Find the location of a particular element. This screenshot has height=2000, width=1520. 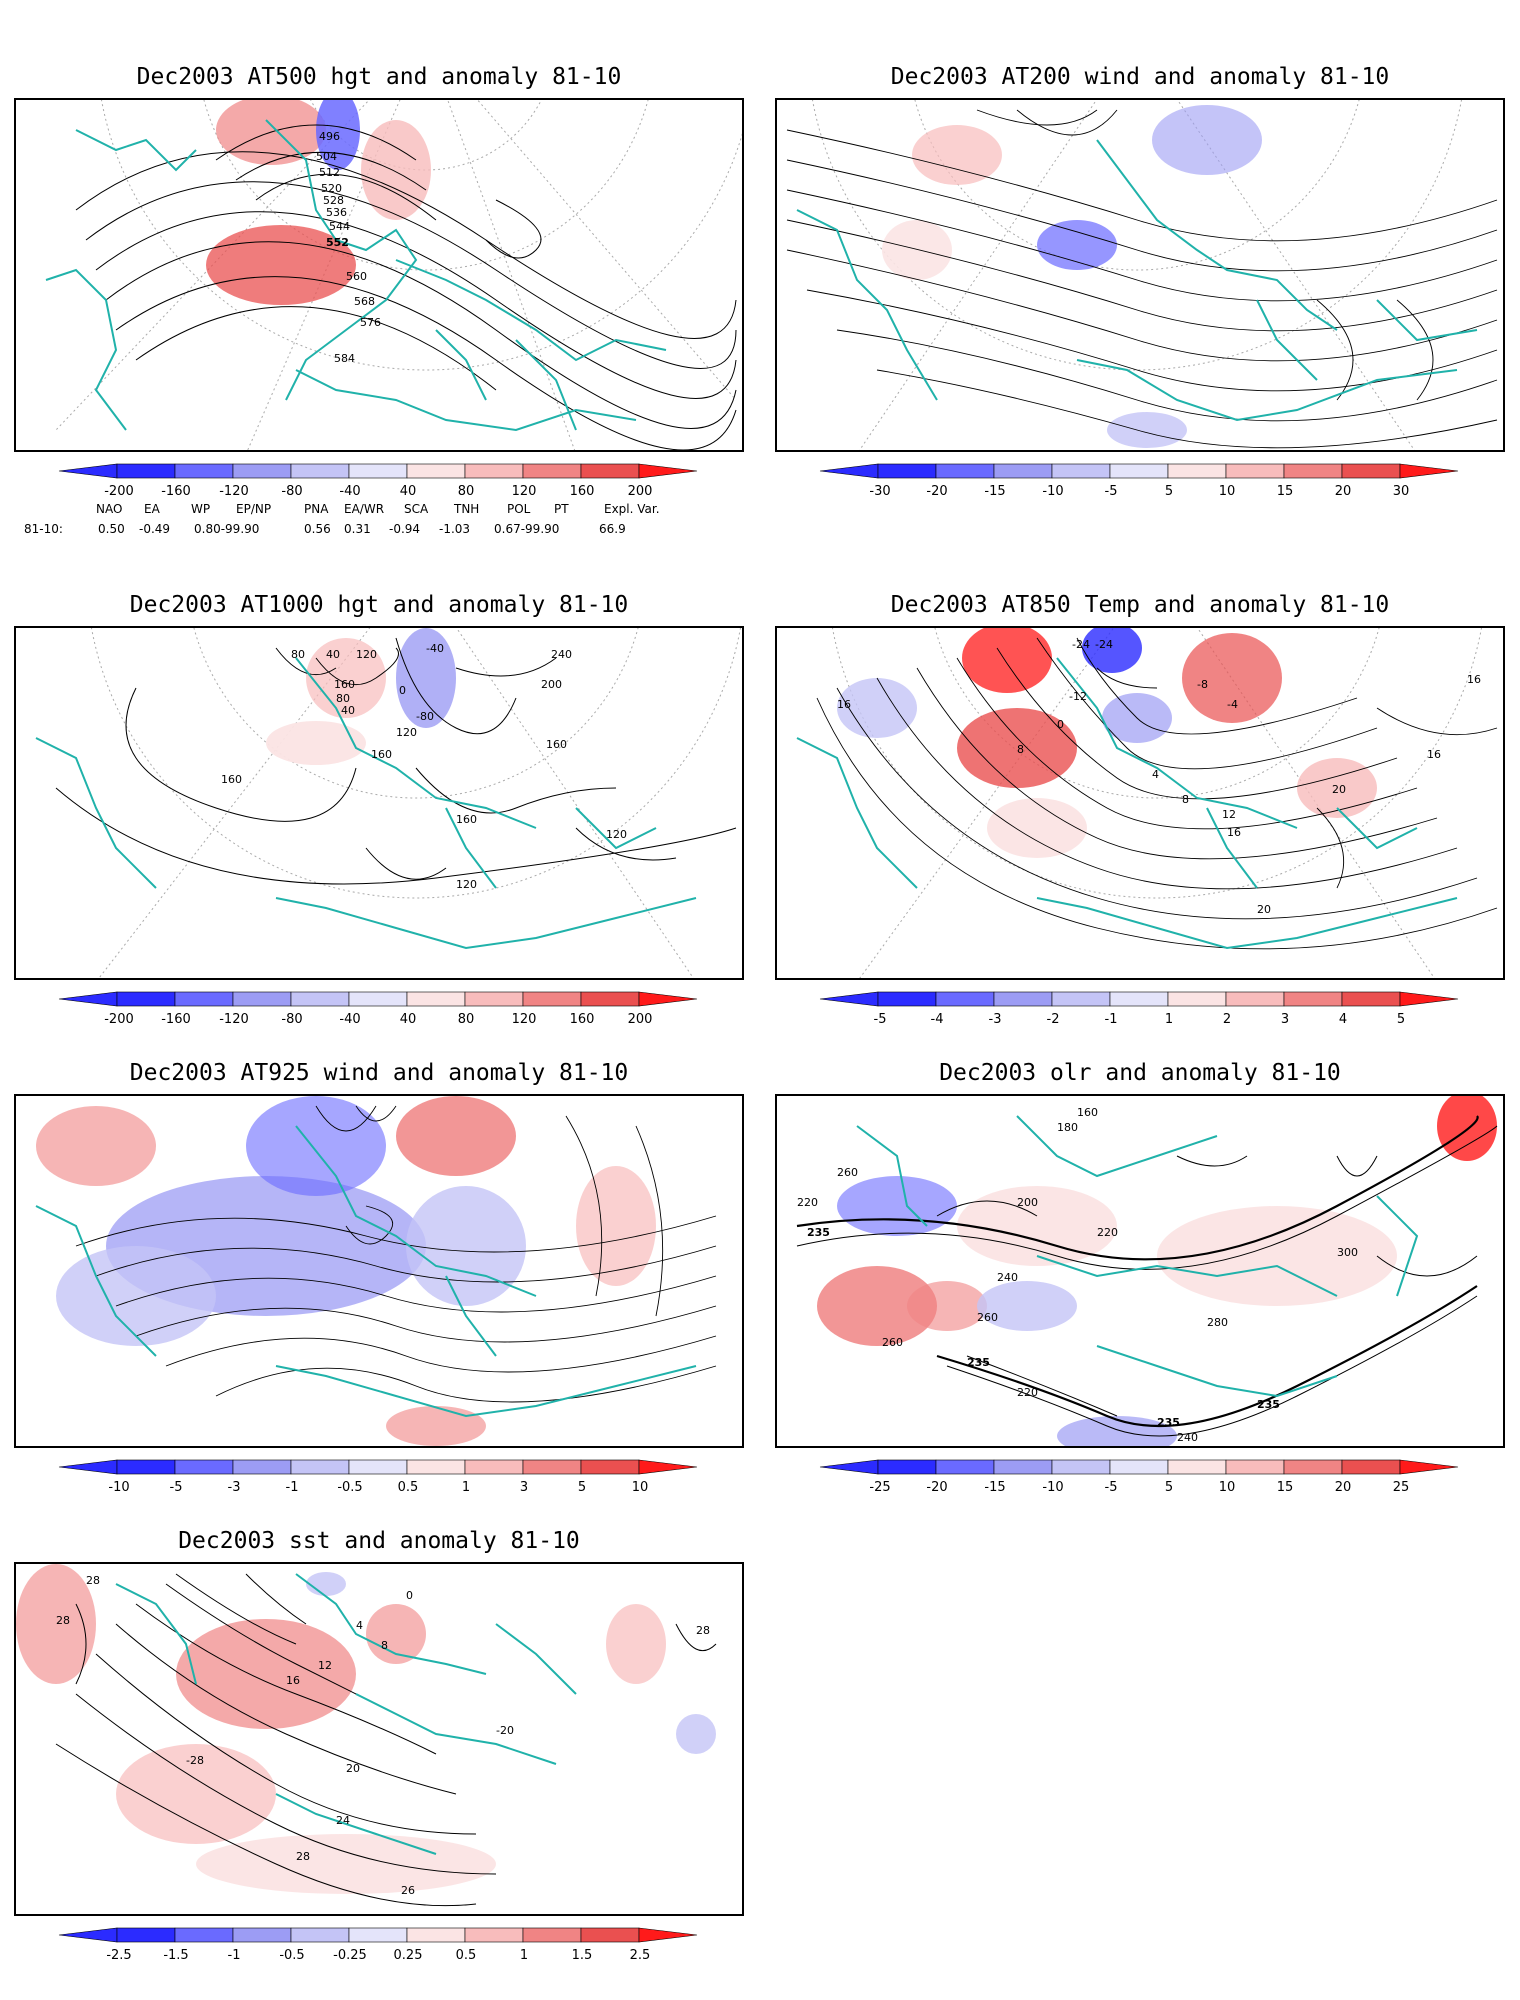

panel-title: Dec2003 AT200 wind and anomaly 81-10 is located at coordinates (1140, 77).